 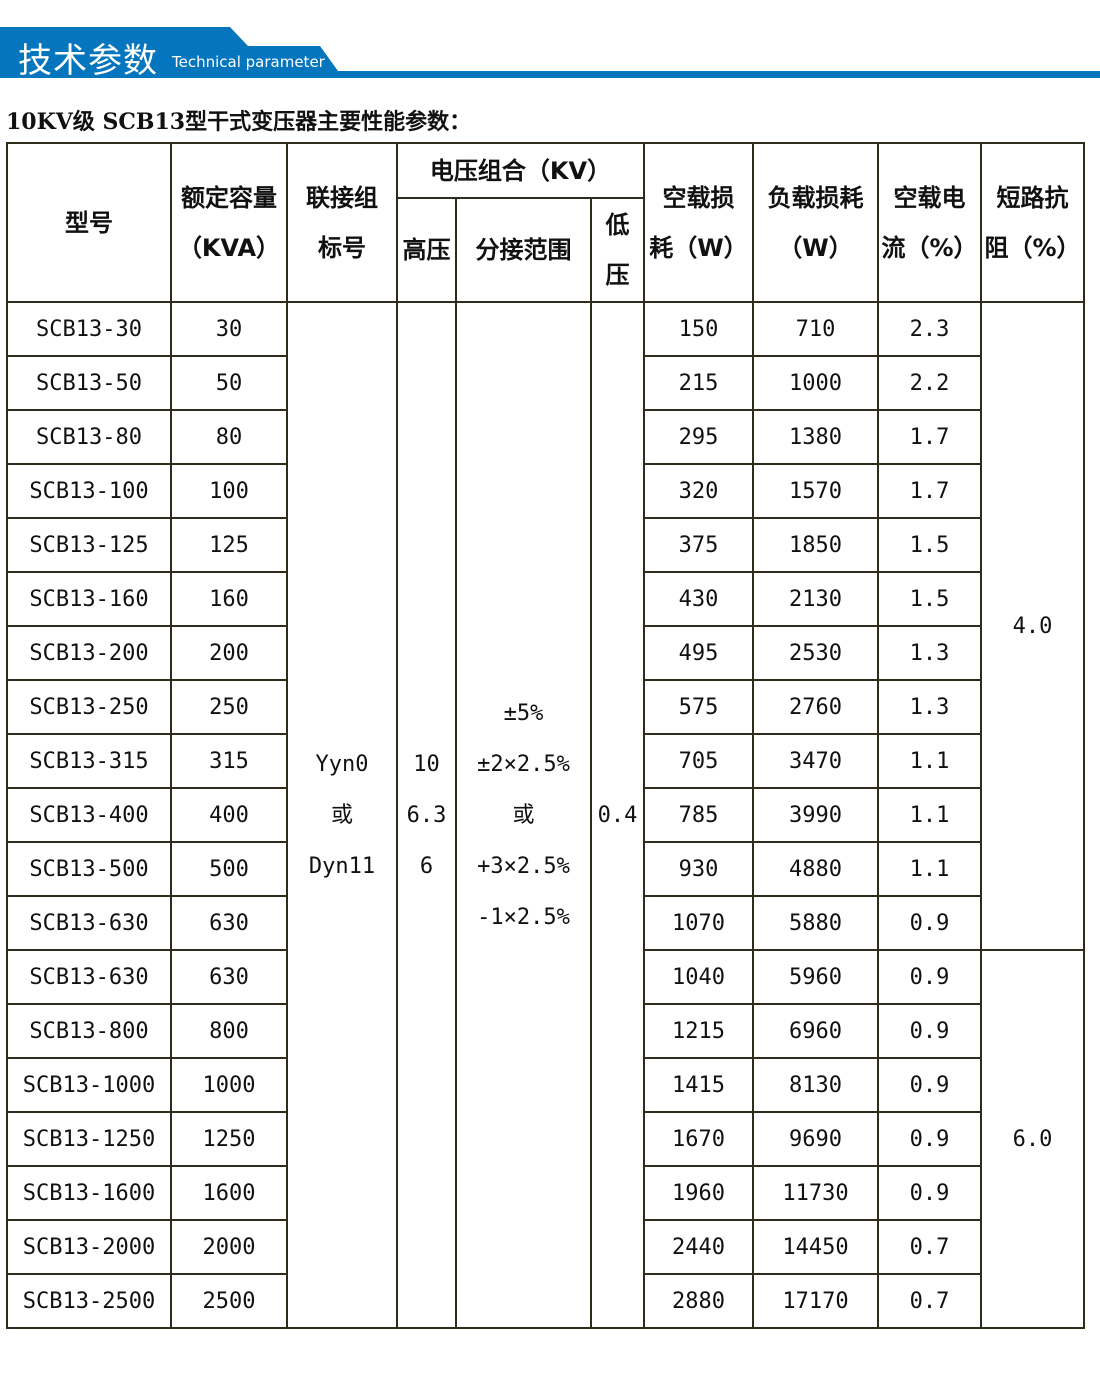 I want to click on table-row: SCB13-400 400 785 3990 1.1, so click(x=545, y=815).